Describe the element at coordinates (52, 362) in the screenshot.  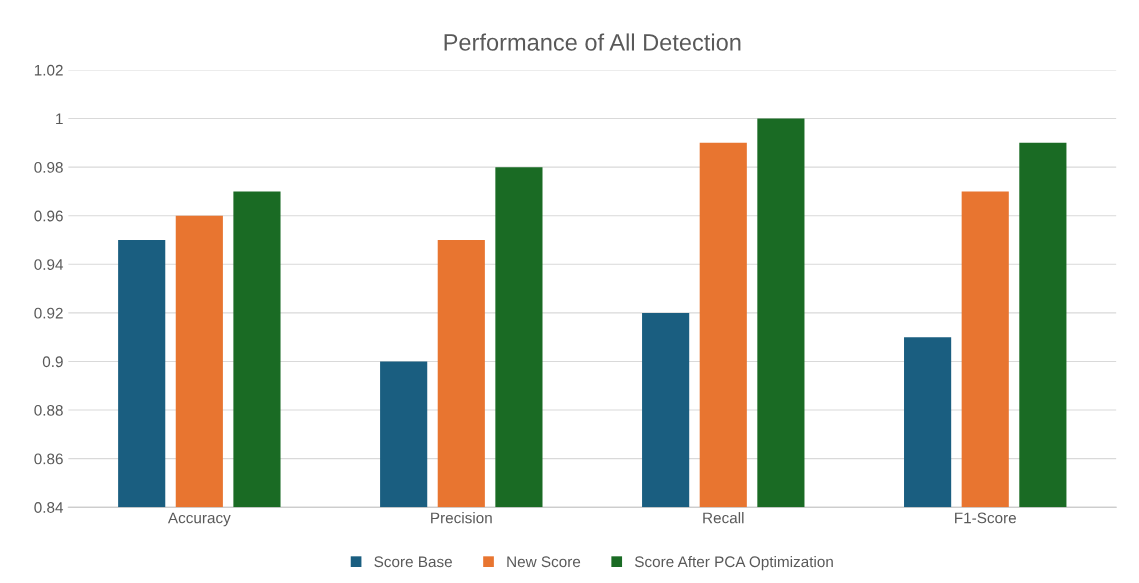
I see `y-tick-label: 0.9` at that location.